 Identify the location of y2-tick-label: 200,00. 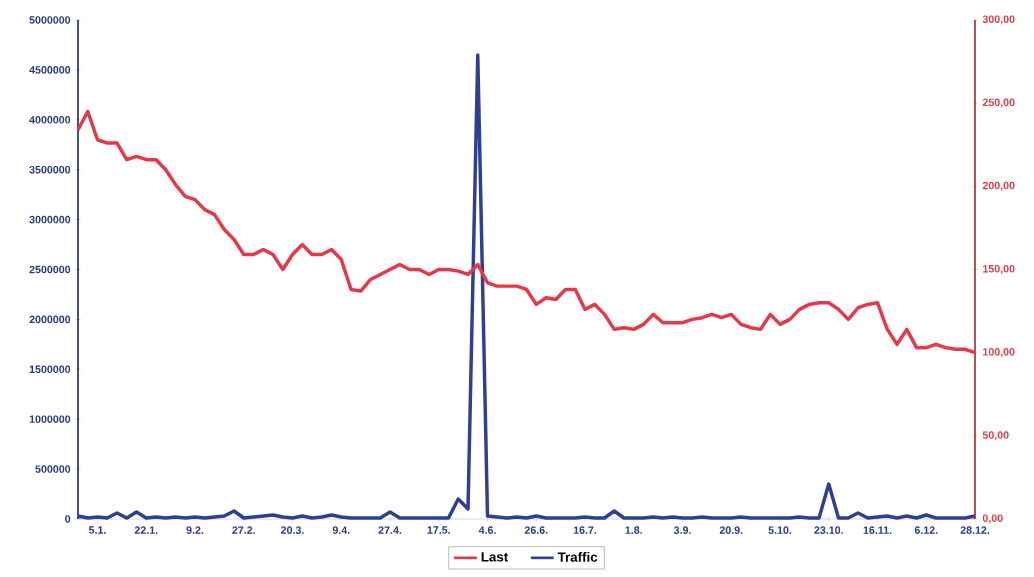
(998, 186).